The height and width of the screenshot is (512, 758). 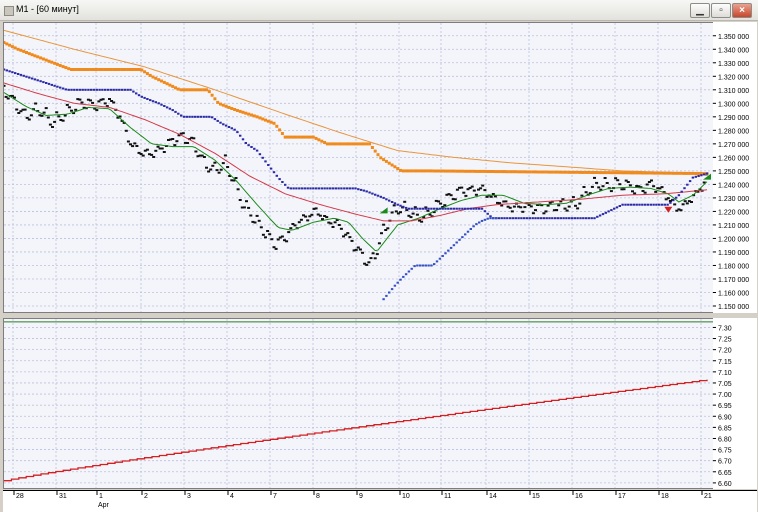 What do you see at coordinates (733, 253) in the screenshot?
I see `scale-tick-label: 1.190 000` at bounding box center [733, 253].